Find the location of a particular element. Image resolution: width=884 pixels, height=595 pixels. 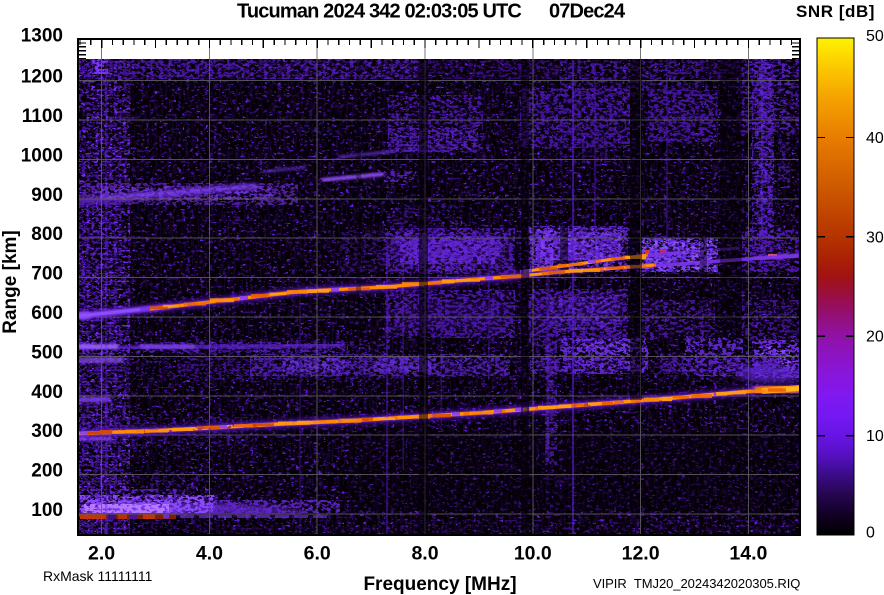

svg-text: 1000 is located at coordinates (42, 155).